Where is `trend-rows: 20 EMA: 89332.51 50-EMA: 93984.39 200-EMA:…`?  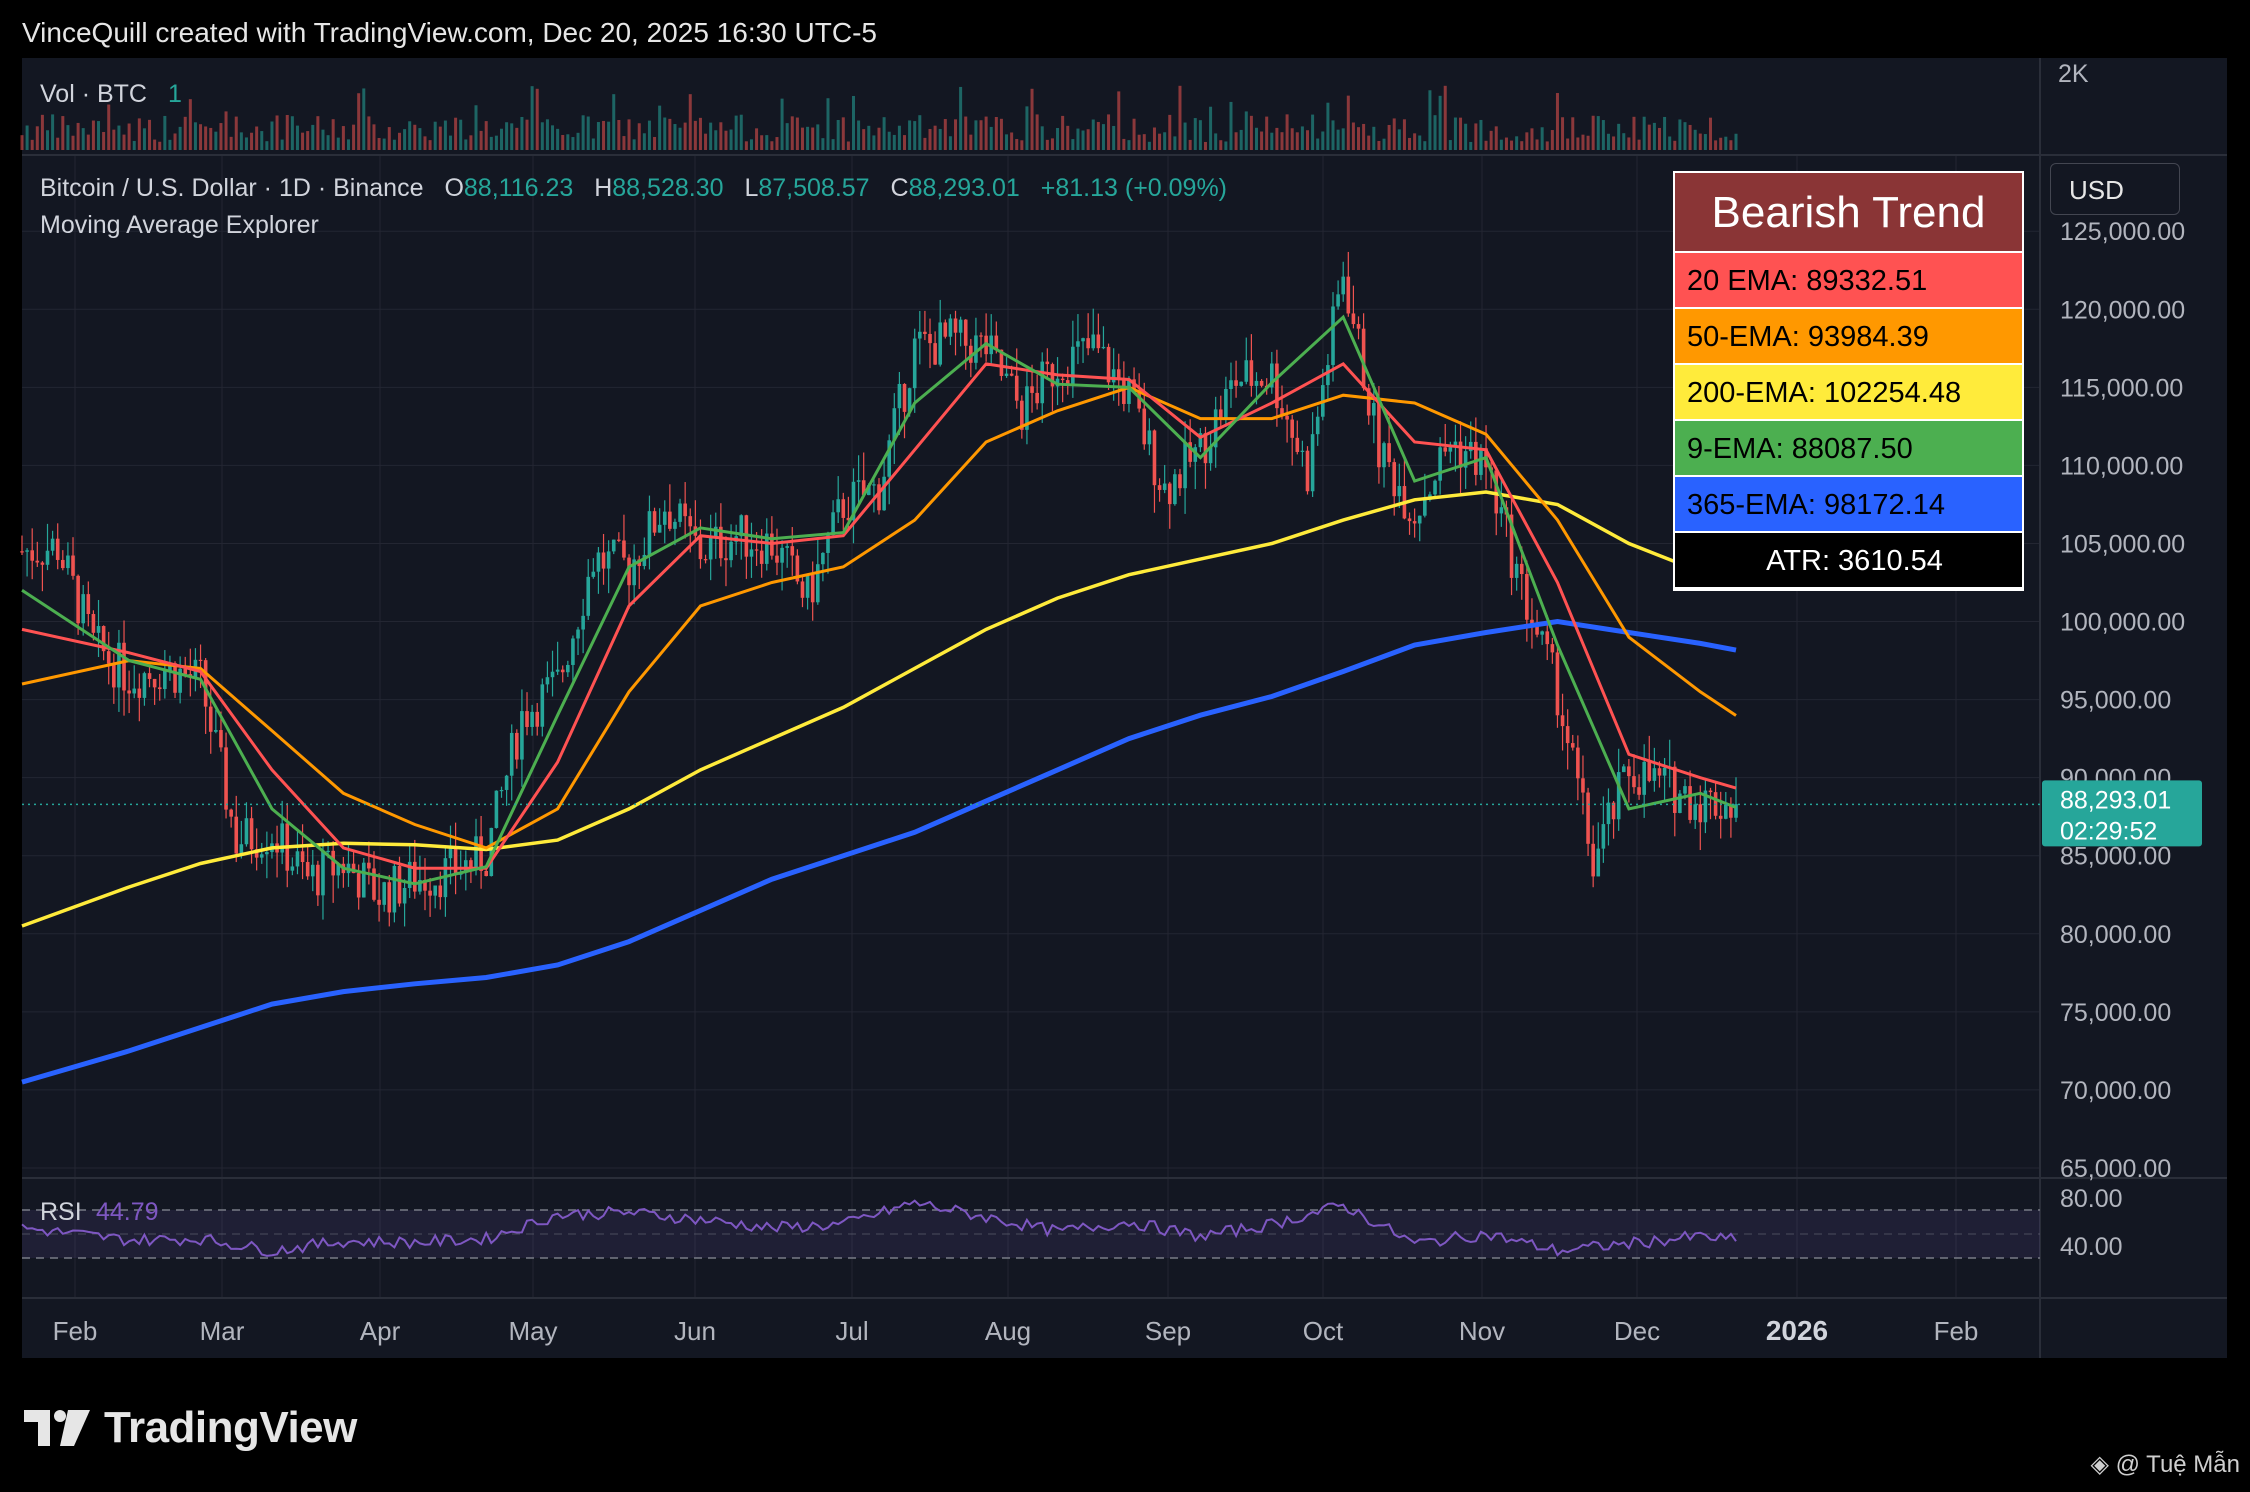
trend-rows: 20 EMA: 89332.51 50-EMA: 93984.39 200-EMA:… is located at coordinates (1848, 421).